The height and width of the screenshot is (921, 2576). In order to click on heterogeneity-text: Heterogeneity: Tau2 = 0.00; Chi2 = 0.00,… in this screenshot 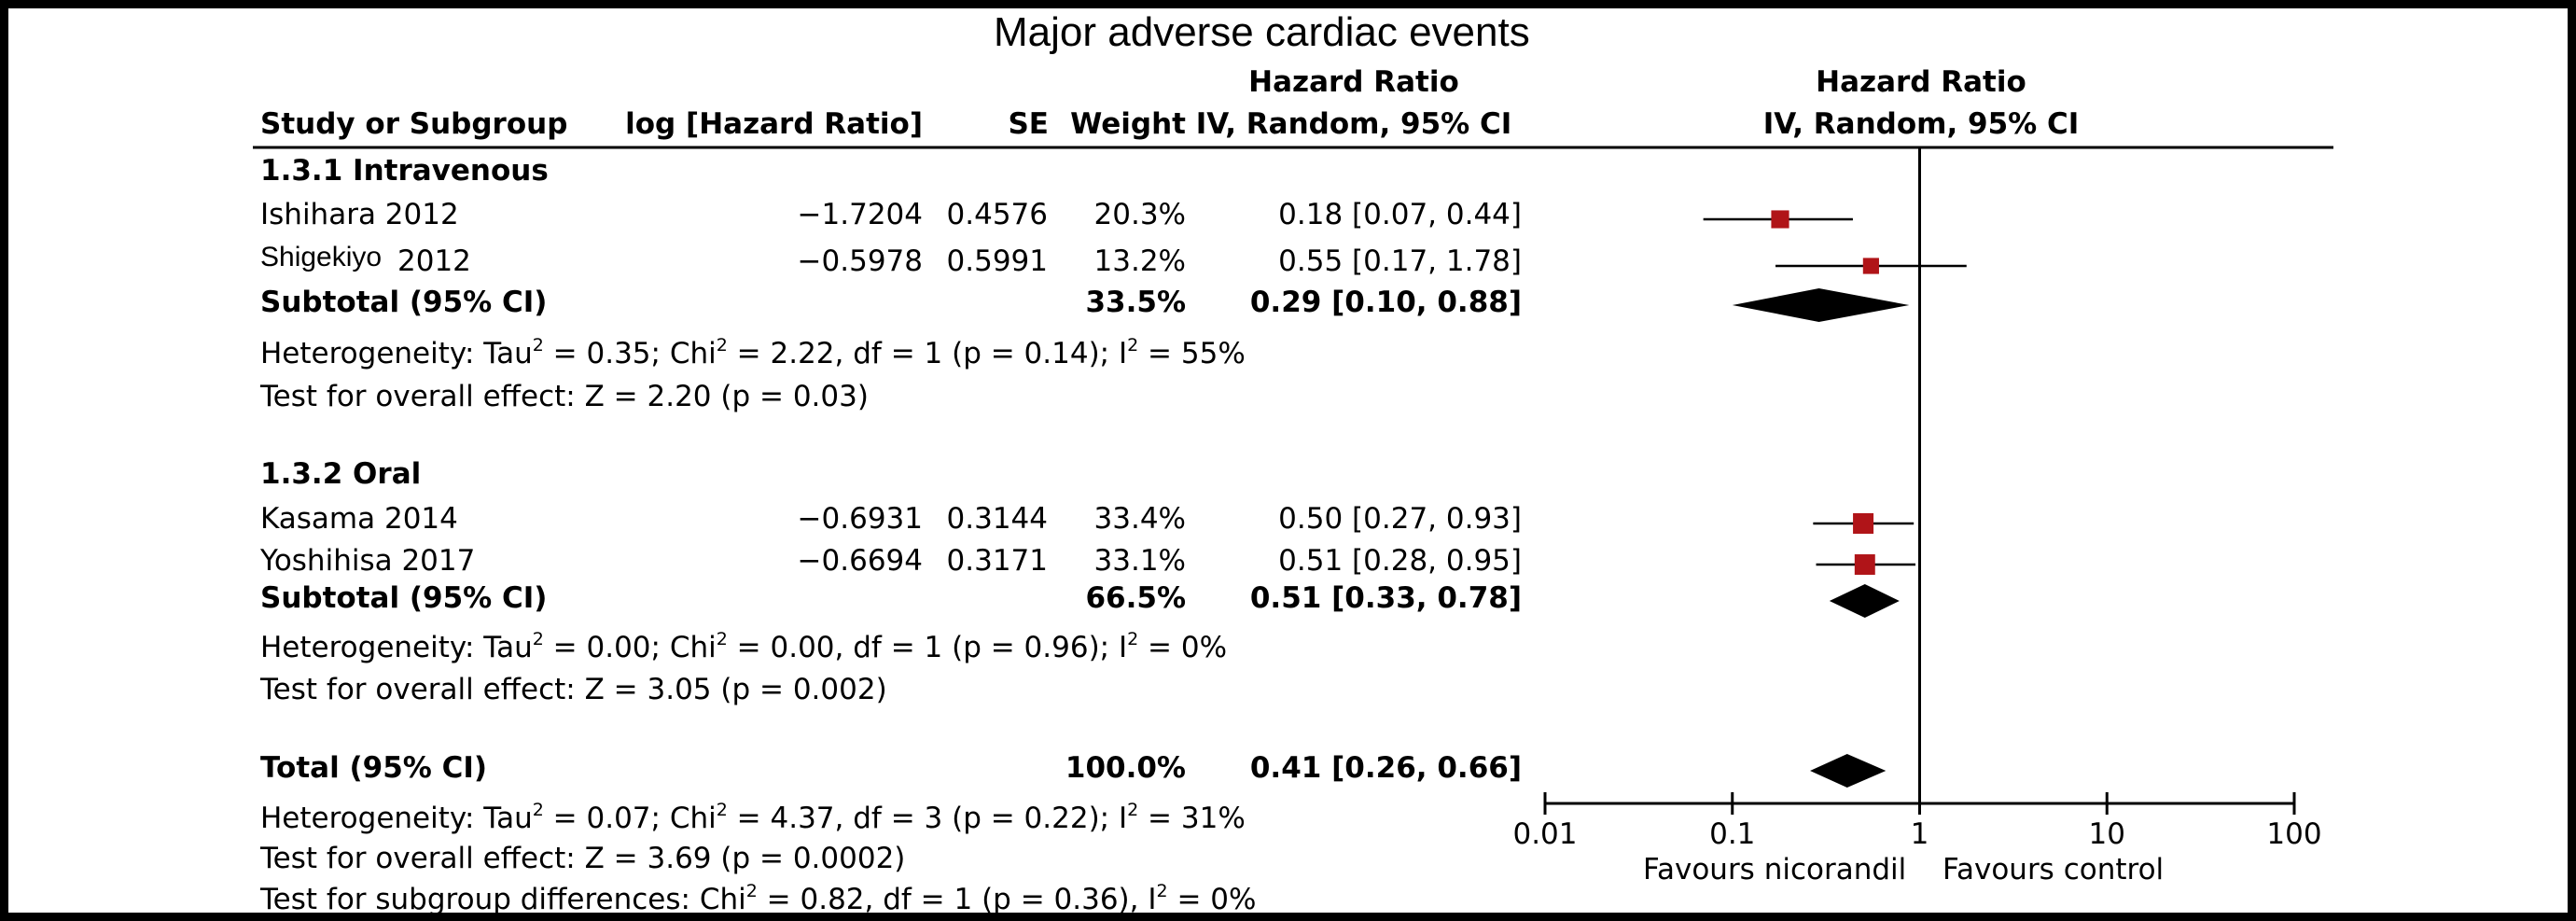, I will do `click(744, 646)`.